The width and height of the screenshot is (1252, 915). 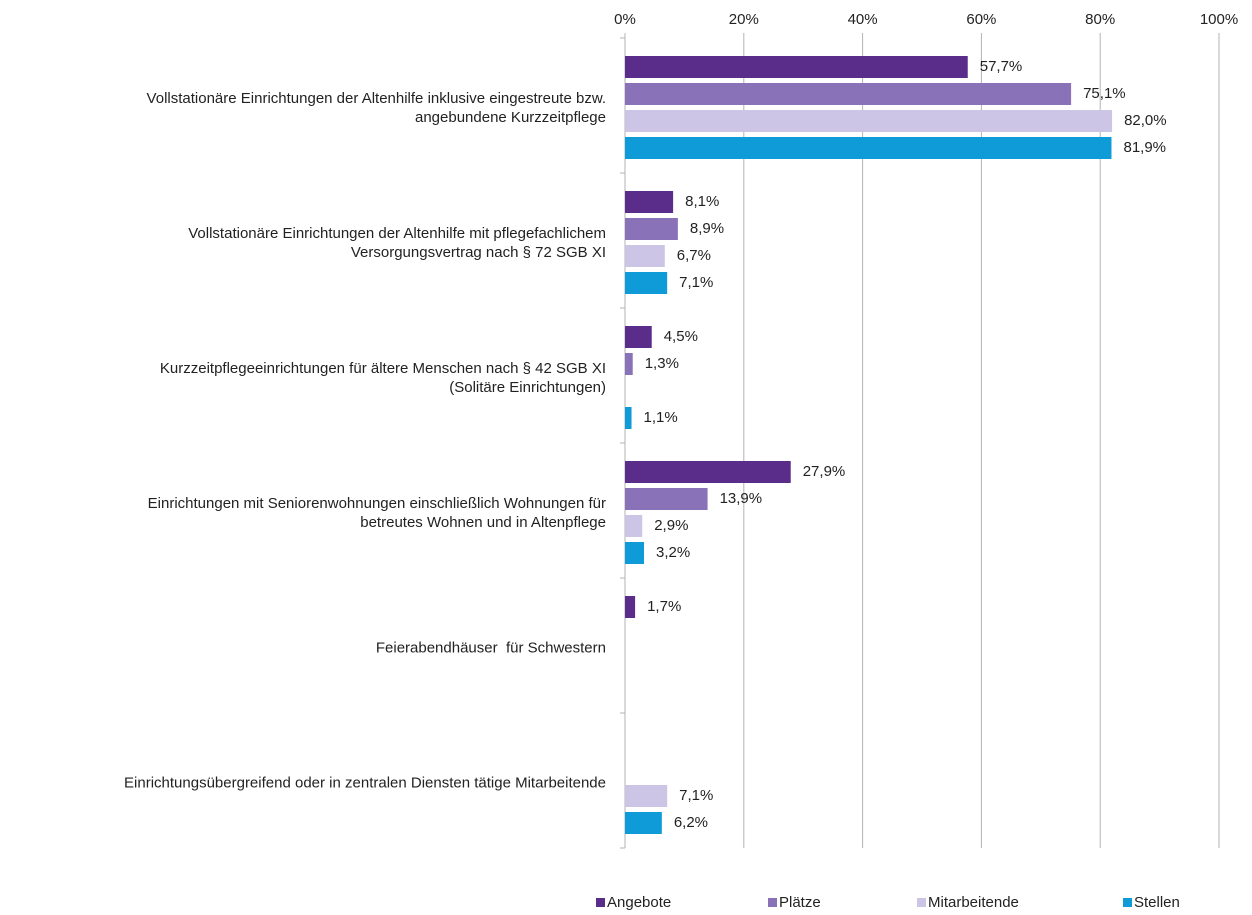 I want to click on value-label: 6,7%, so click(x=694, y=255).